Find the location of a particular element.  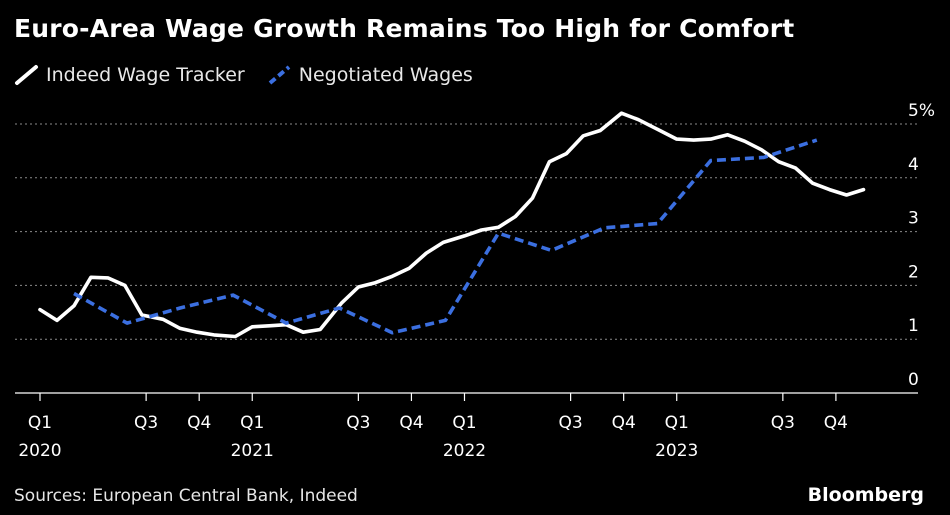

legend-item-indeed: Indeed Wage Tracker is located at coordinates (129, 75).